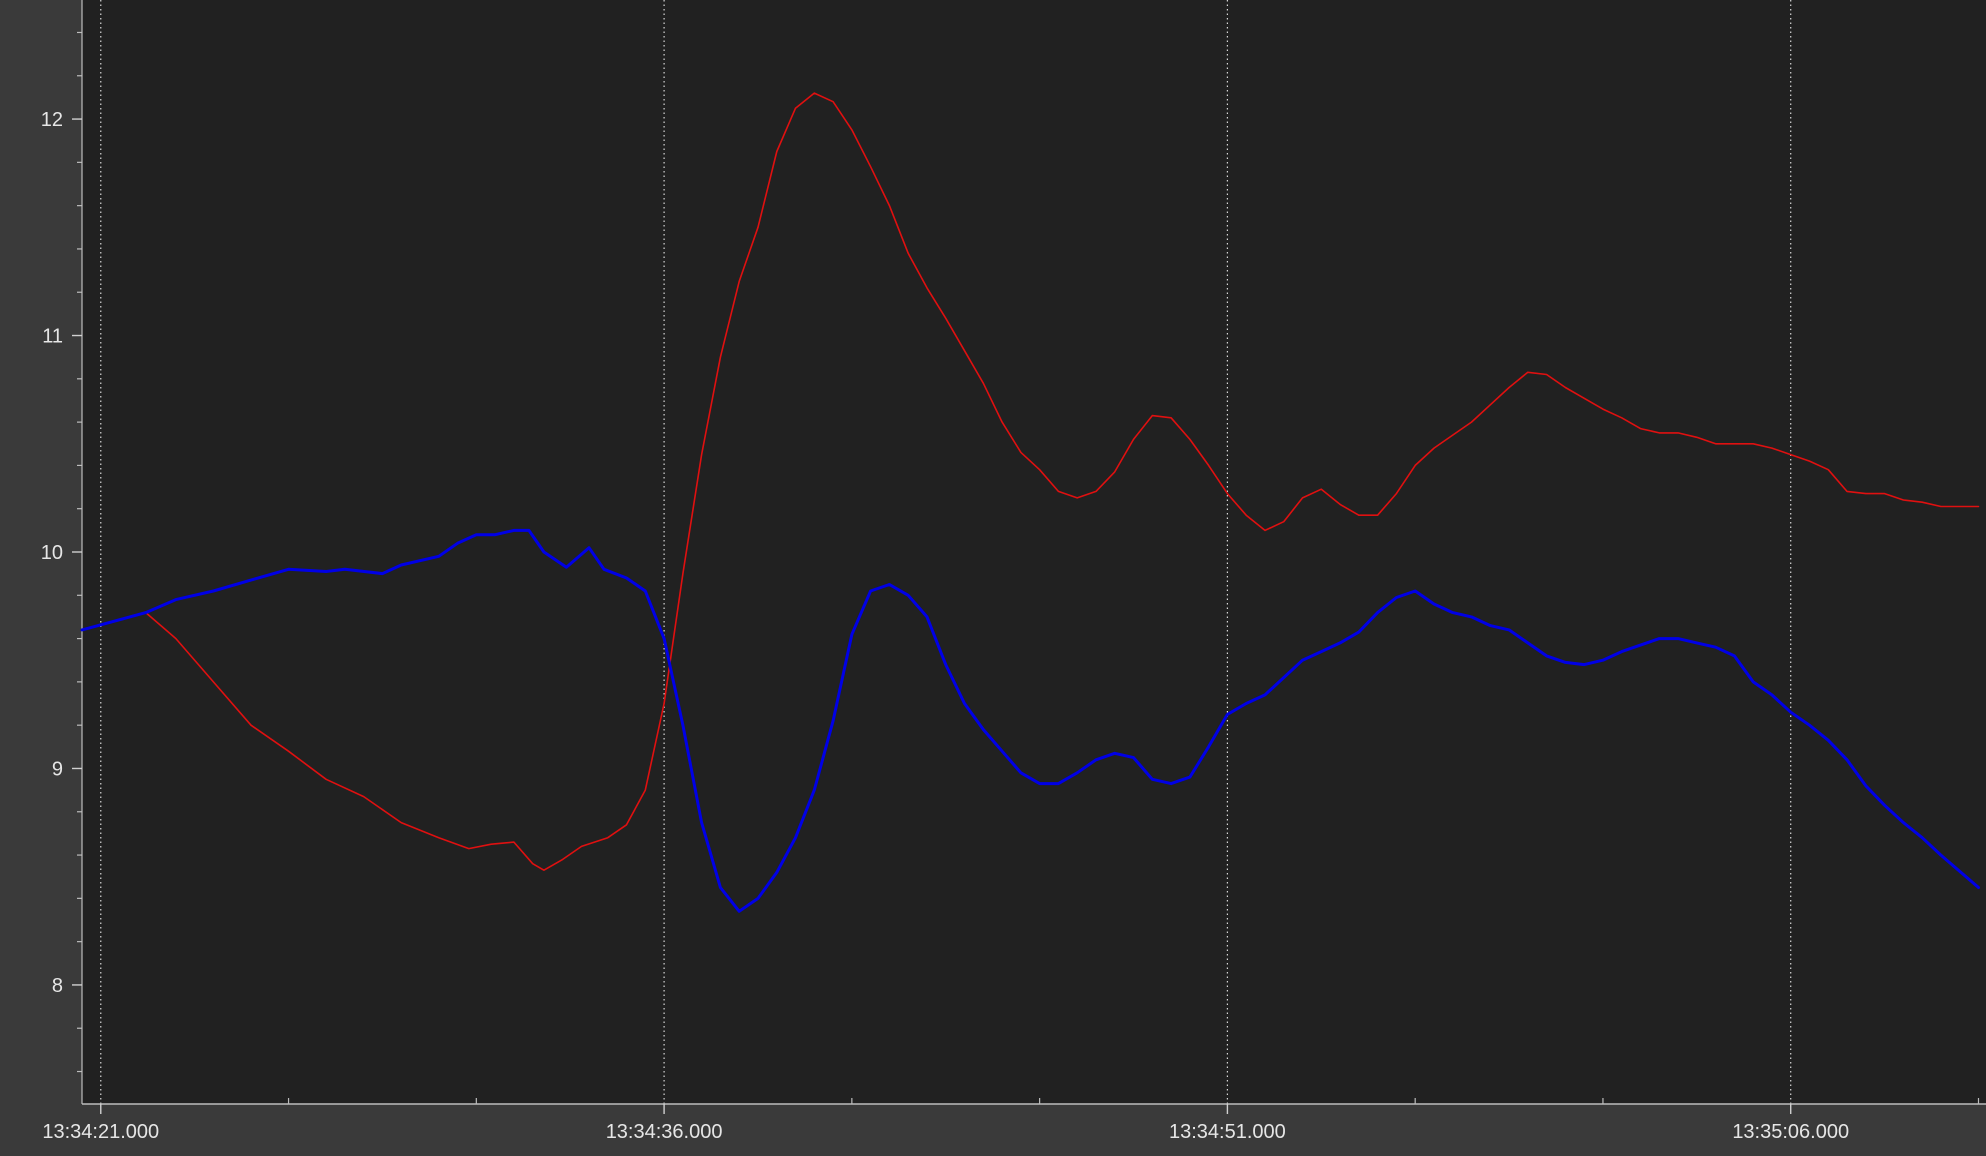  I want to click on x-tick-label-2: 13:34:51.000, so click(1227, 1132).